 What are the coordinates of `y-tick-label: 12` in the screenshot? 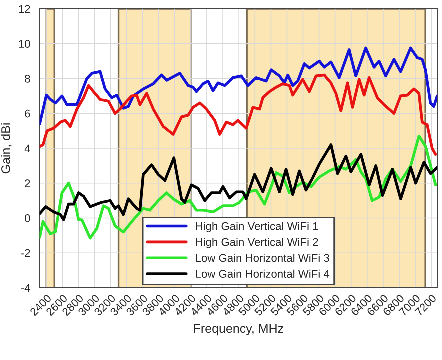 It's located at (24, 9).